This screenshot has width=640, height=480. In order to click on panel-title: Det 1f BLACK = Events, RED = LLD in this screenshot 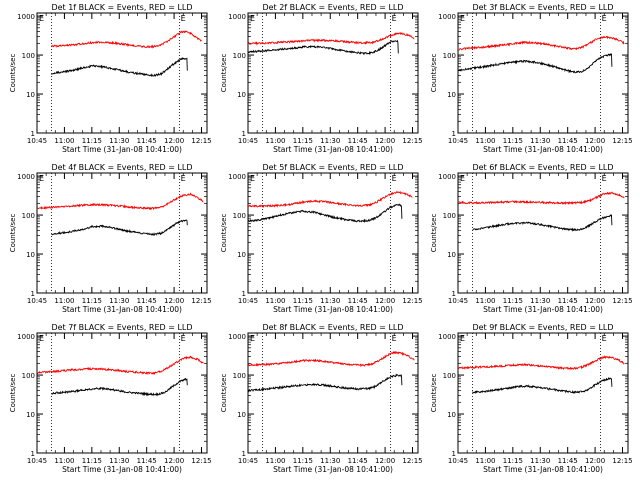, I will do `click(121, 7)`.